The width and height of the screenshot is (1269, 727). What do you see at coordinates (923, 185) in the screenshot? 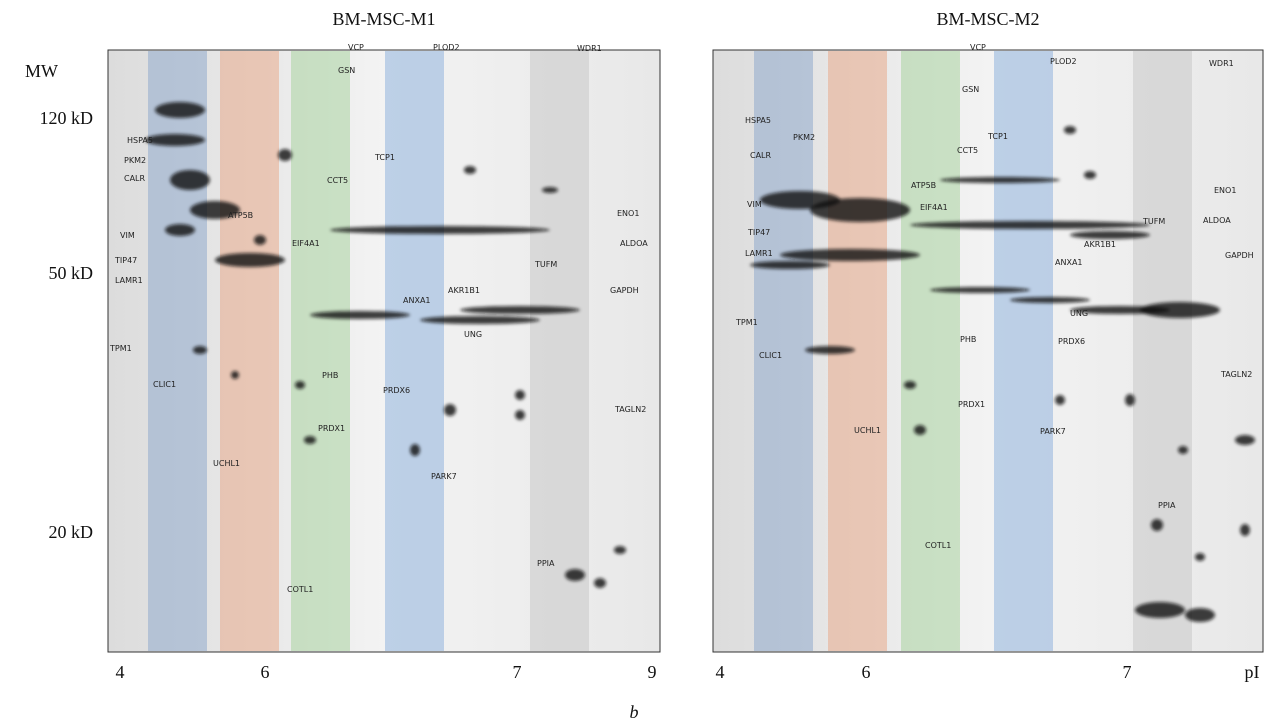
I see `protein-label: ATP5B` at bounding box center [923, 185].